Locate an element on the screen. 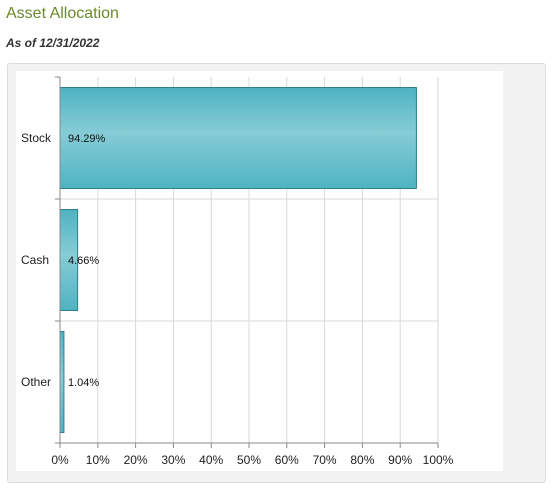 The image size is (554, 493). bar-stock is located at coordinates (238, 138).